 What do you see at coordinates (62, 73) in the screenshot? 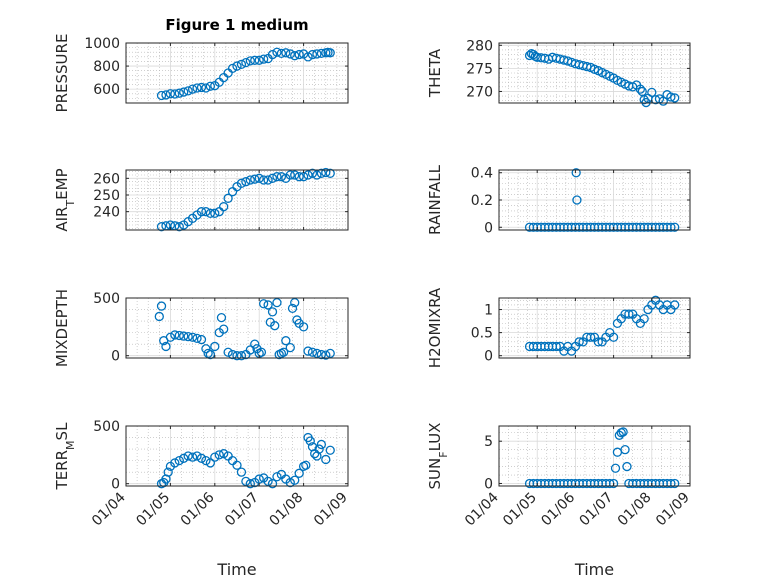
I see `y-axis-label: PRESSURE` at bounding box center [62, 73].